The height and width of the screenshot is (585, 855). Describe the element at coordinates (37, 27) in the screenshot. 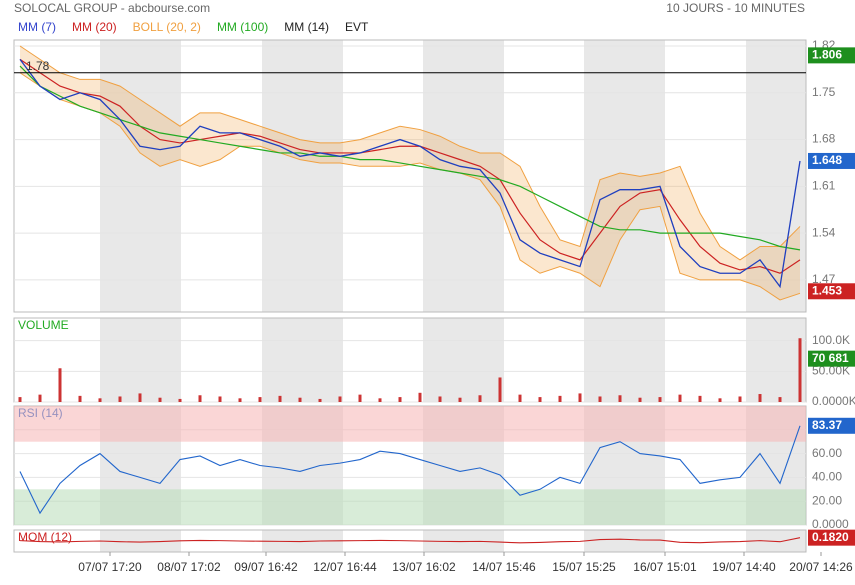

I see `legend-entry: MM (7)` at that location.